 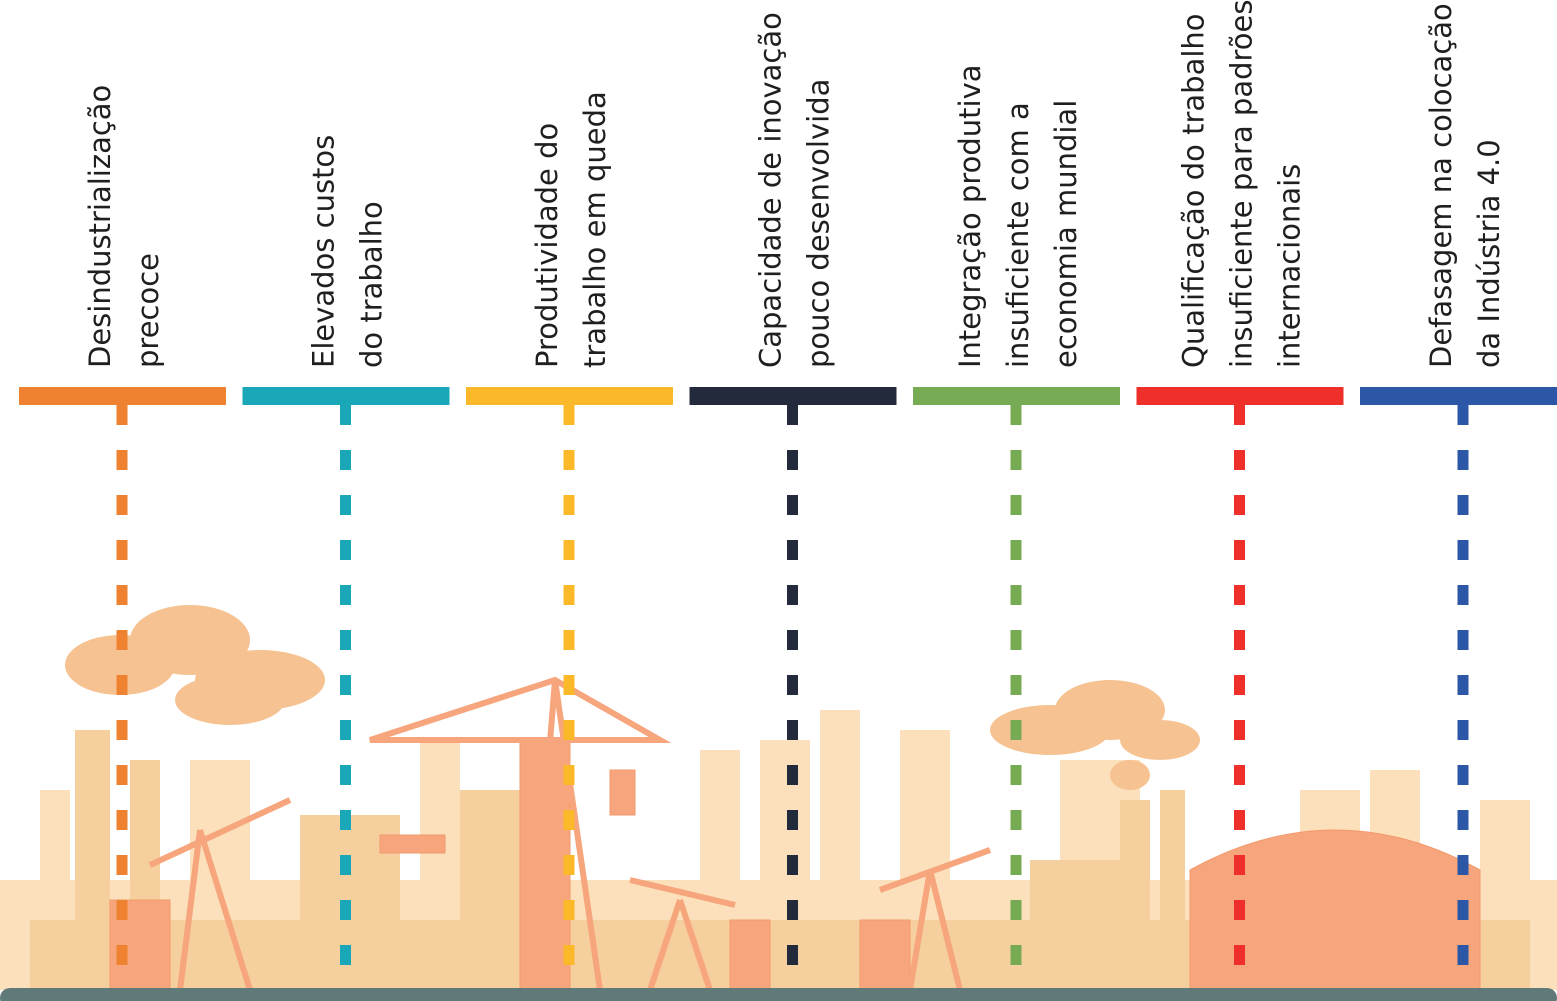 What do you see at coordinates (100, 226) in the screenshot?
I see `label-line: Desindustrialização` at bounding box center [100, 226].